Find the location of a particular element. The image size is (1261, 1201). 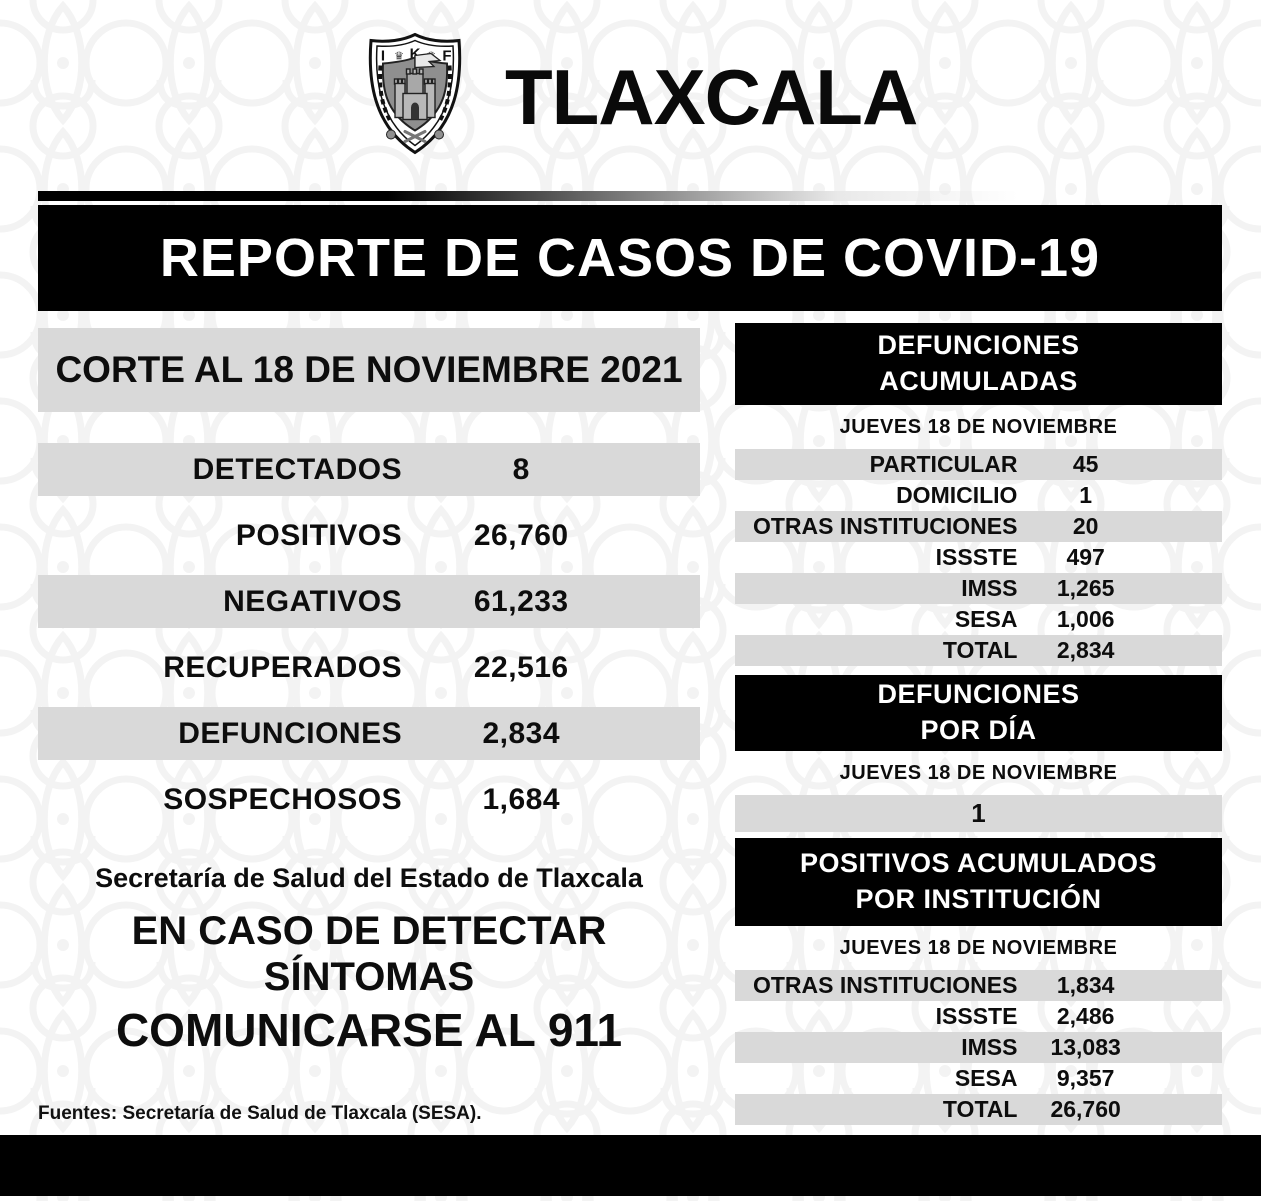

tlaxcala-coat-of-arms: I ♛ K ♛ F is located at coordinates (415, 93).